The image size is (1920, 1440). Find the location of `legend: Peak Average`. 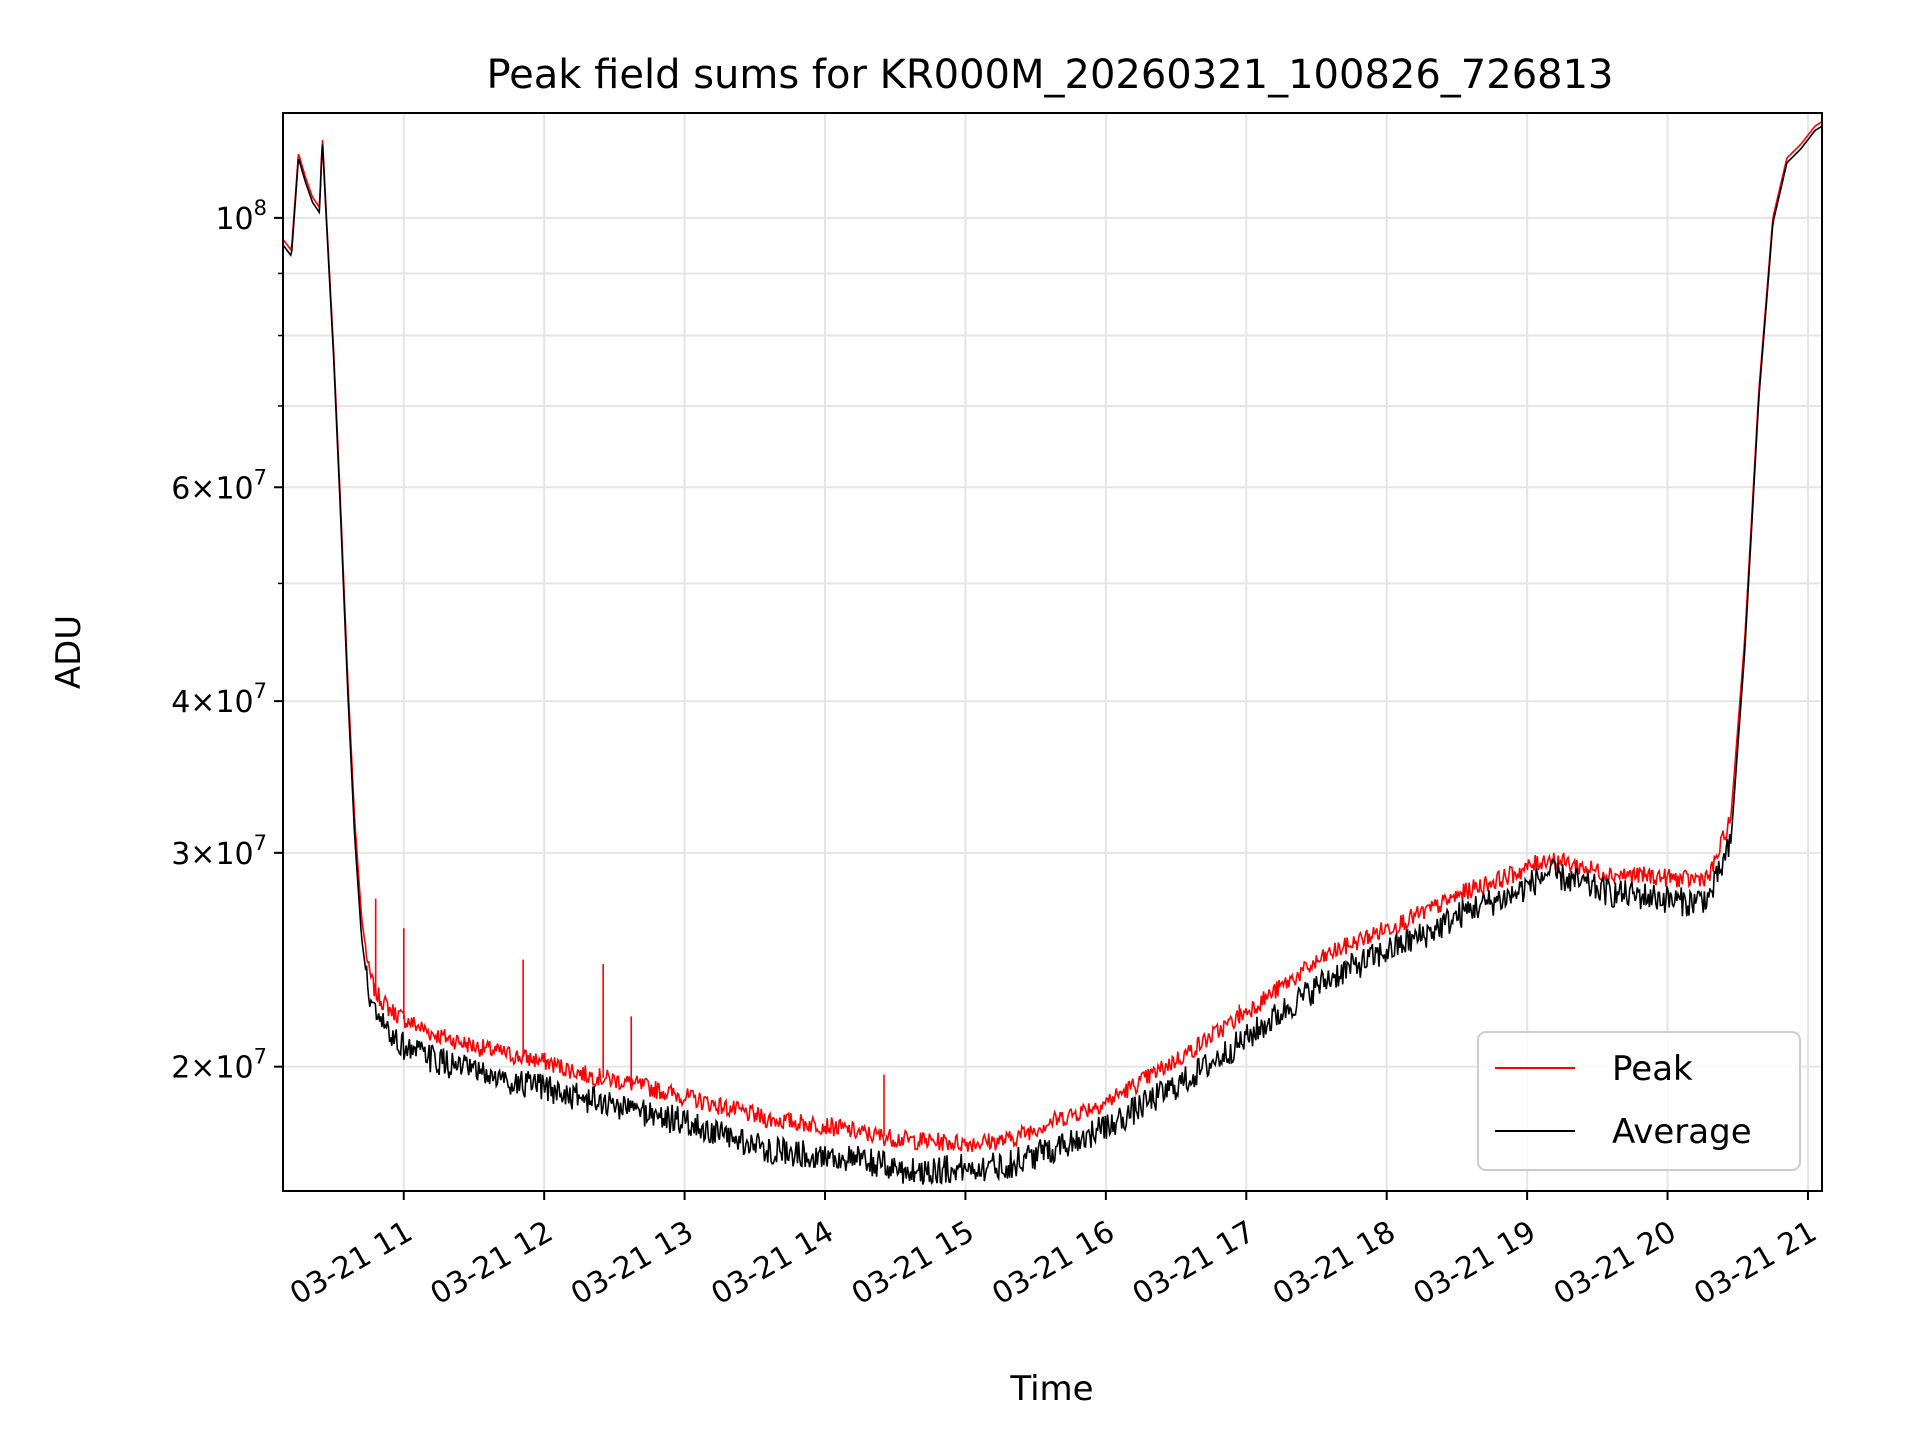

legend: Peak Average is located at coordinates (1639, 1101).